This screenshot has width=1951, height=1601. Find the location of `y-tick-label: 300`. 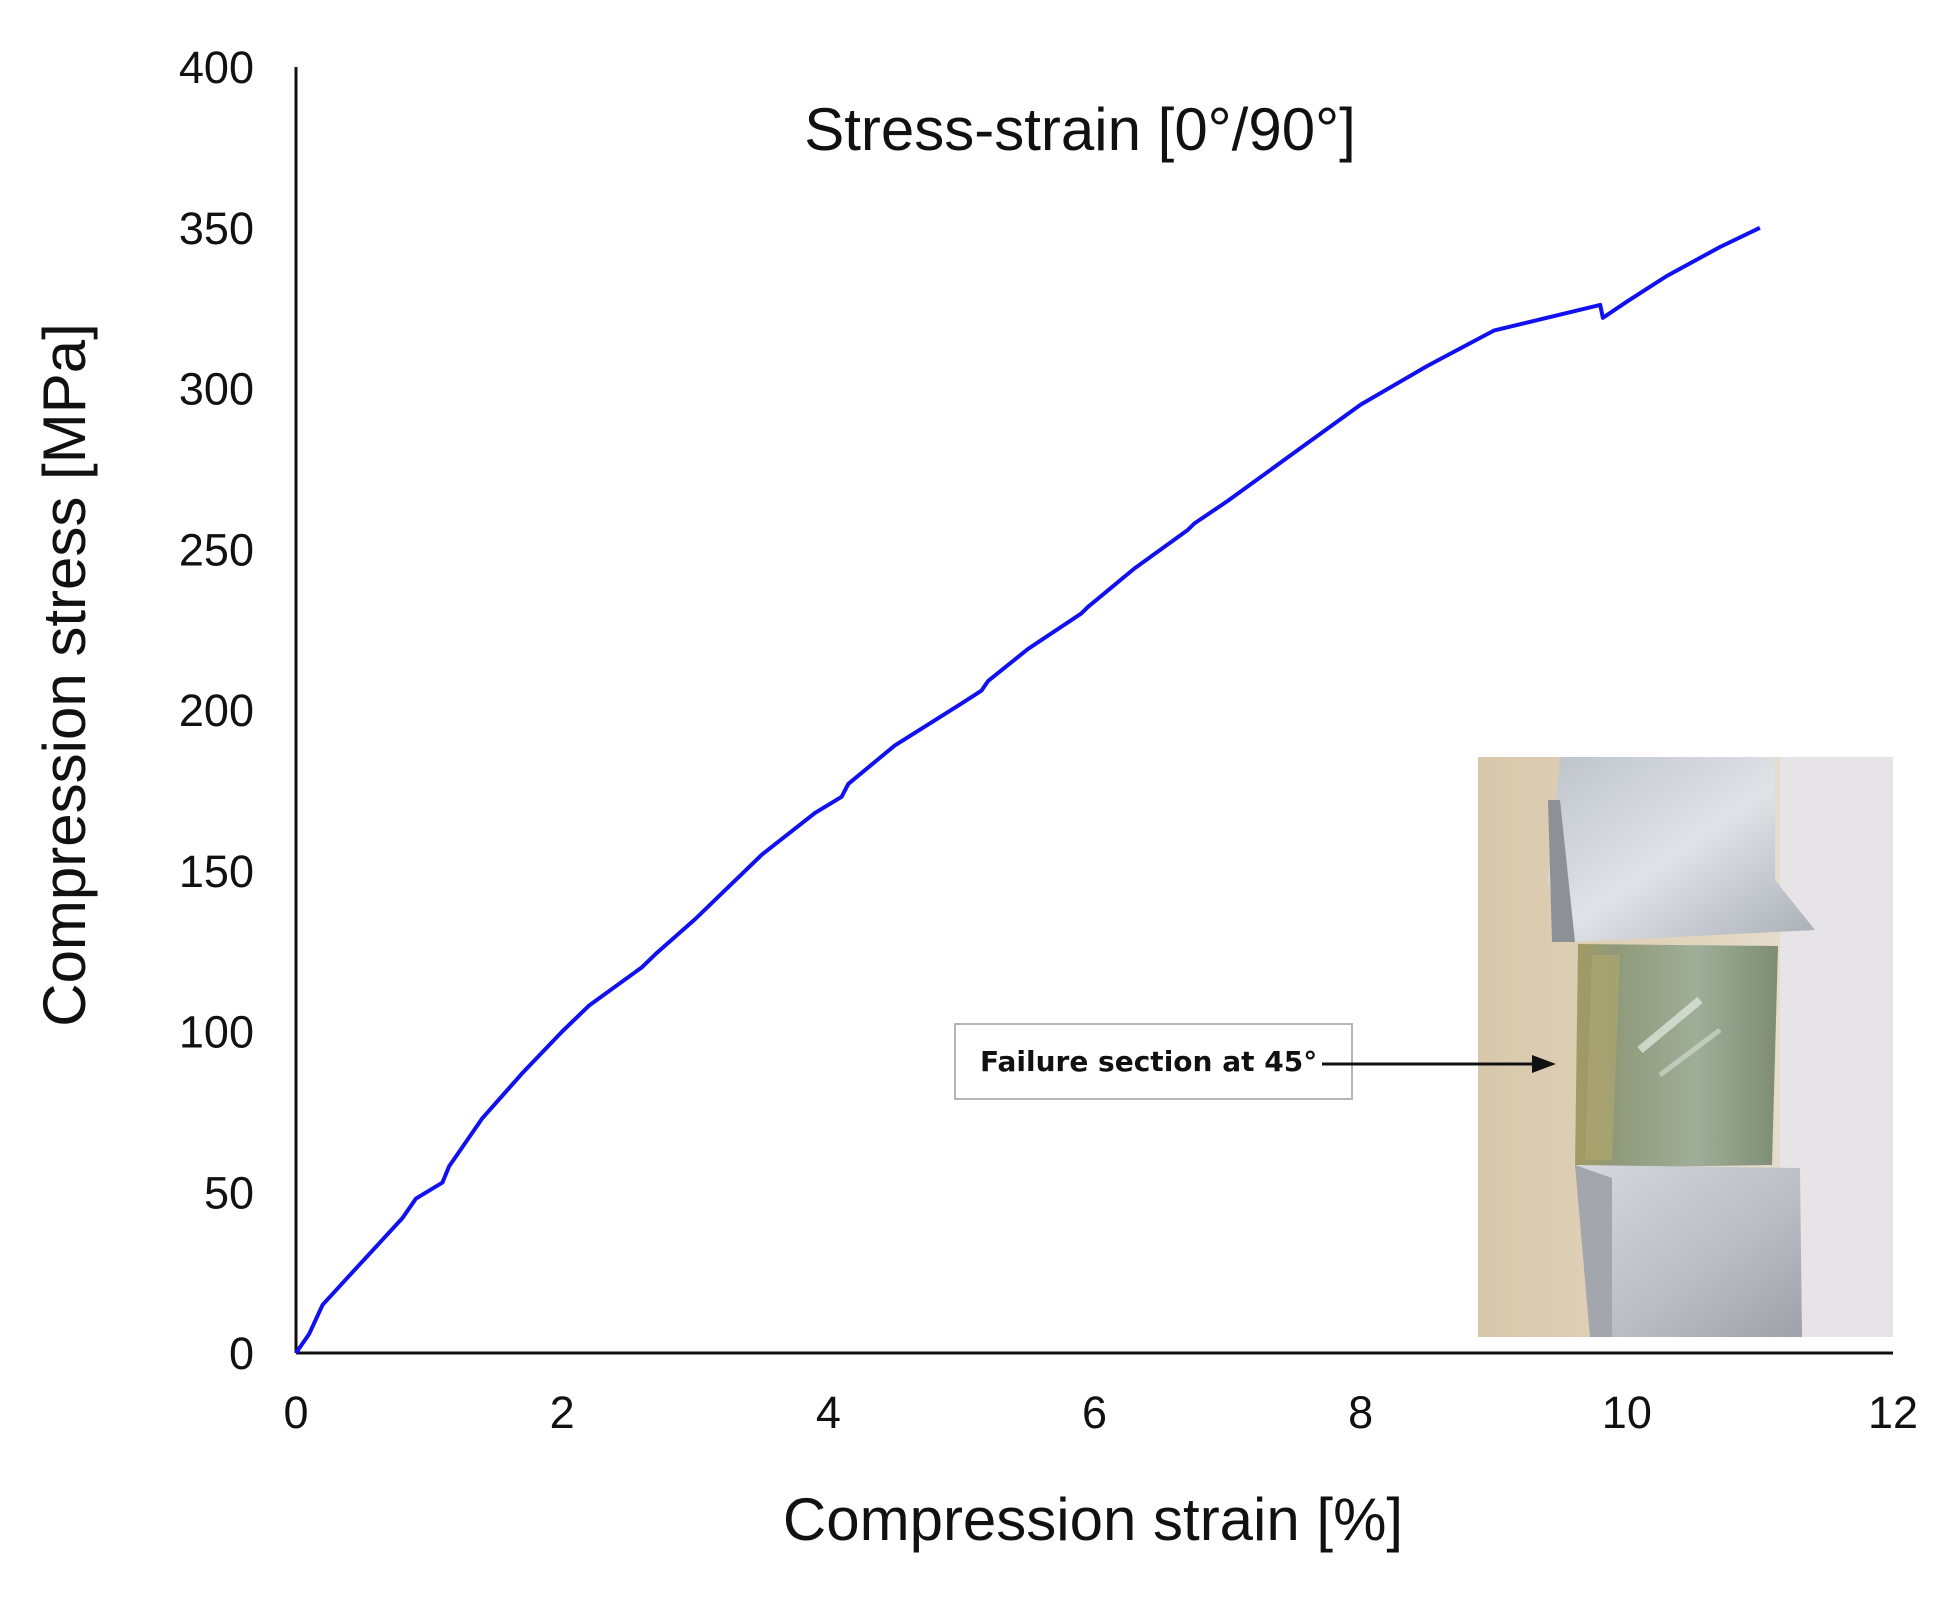

y-tick-label: 300 is located at coordinates (216, 389).